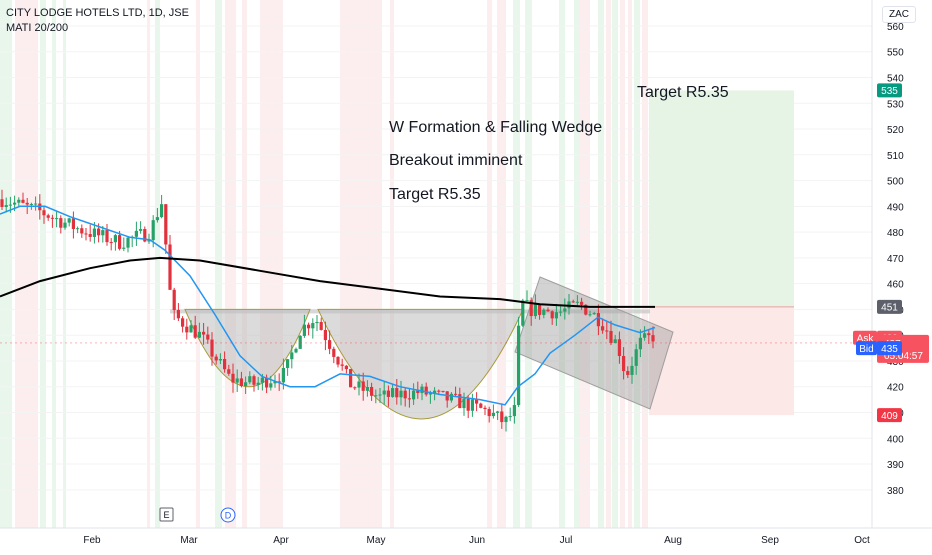 This screenshot has width=932, height=555. Describe the element at coordinates (899, 14) in the screenshot. I see `currency-button: ZAC` at that location.